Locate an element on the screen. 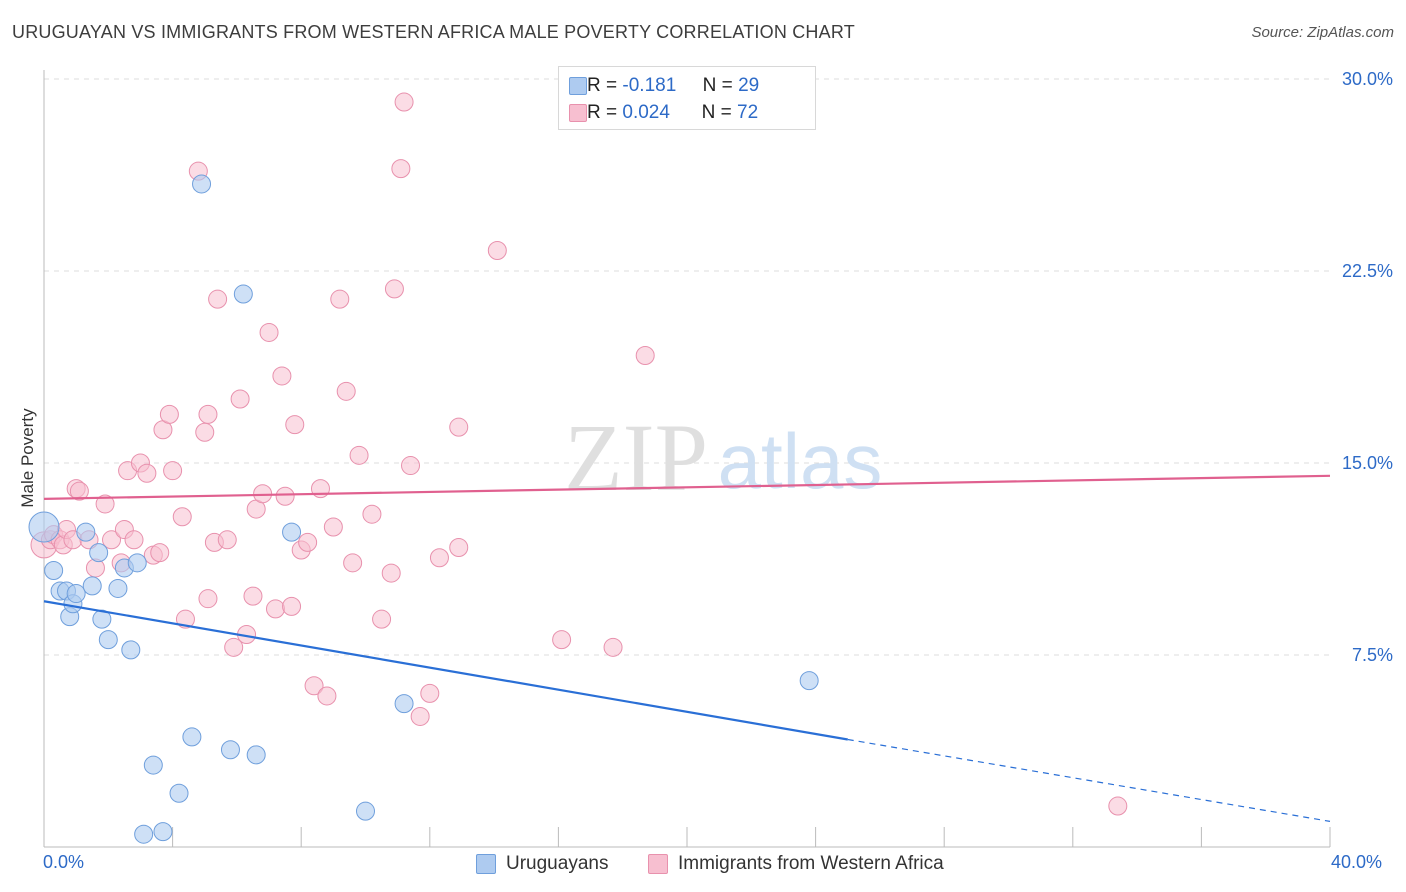  trend-line-uruguayans-extrapolated is located at coordinates (1089, 780).